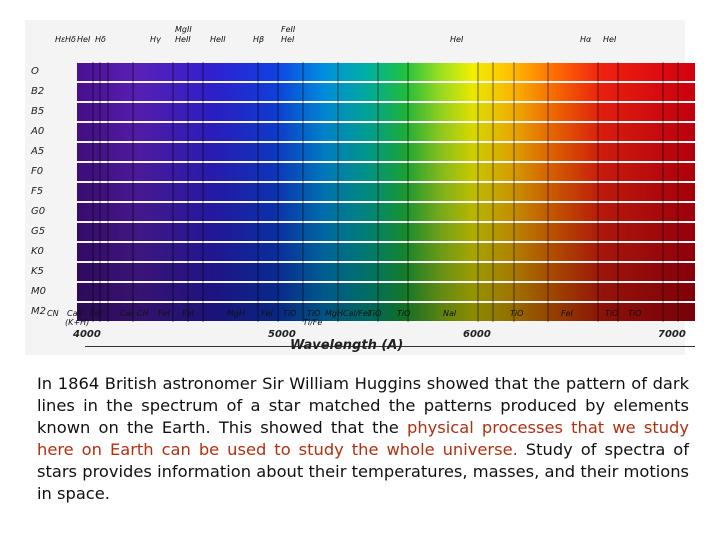 Image resolution: width=720 pixels, height=540 pixels. Describe the element at coordinates (586, 39) in the screenshot. I see `top-line-label: Hα` at that location.